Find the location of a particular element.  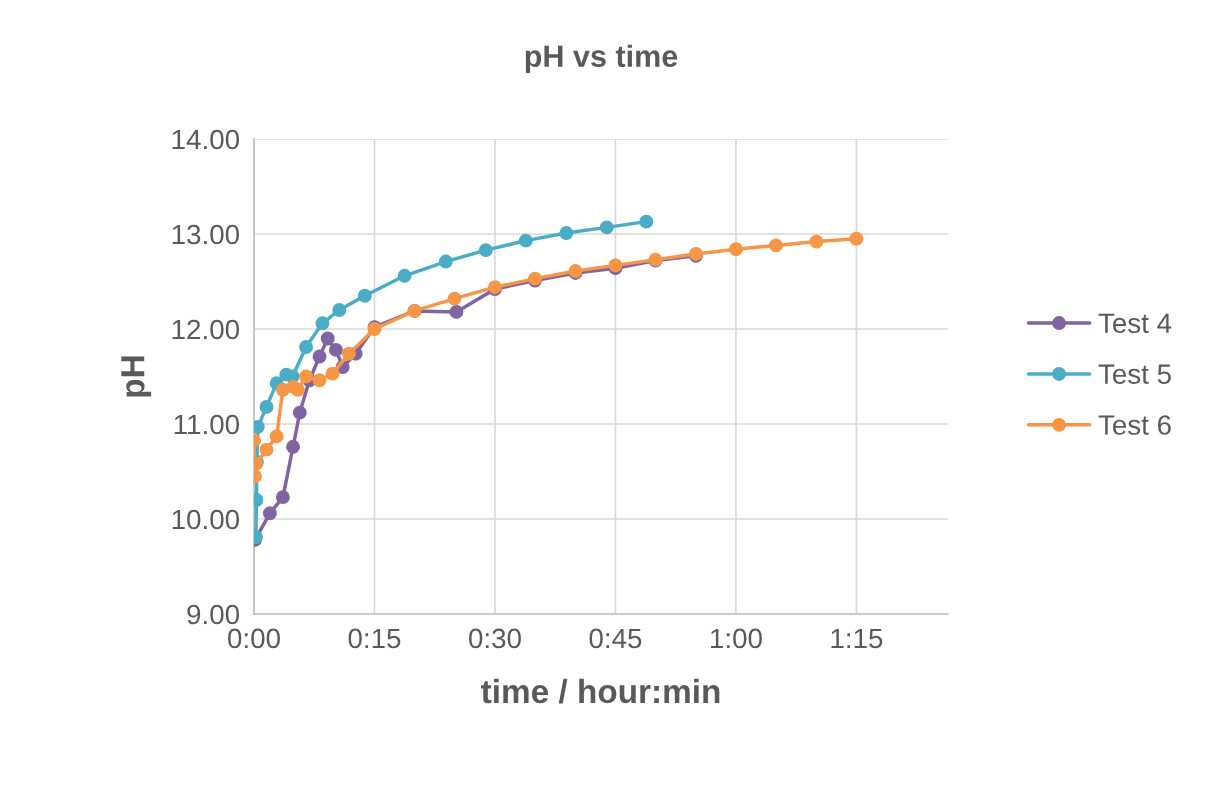

legend-label: Test 5 is located at coordinates (1134, 374).